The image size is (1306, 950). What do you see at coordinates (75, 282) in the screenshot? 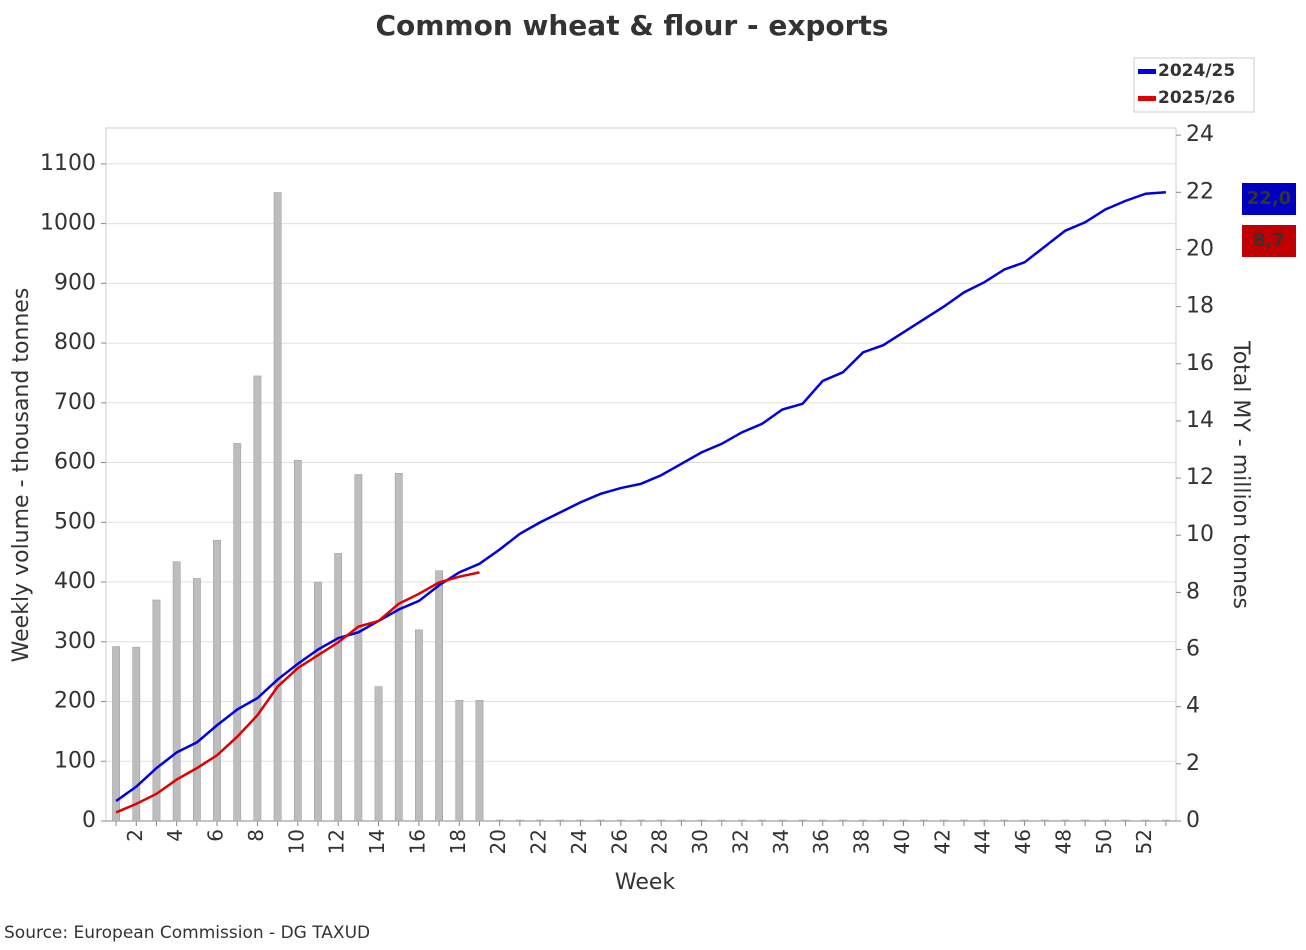
I see `y-tick-label: 900` at bounding box center [75, 282].